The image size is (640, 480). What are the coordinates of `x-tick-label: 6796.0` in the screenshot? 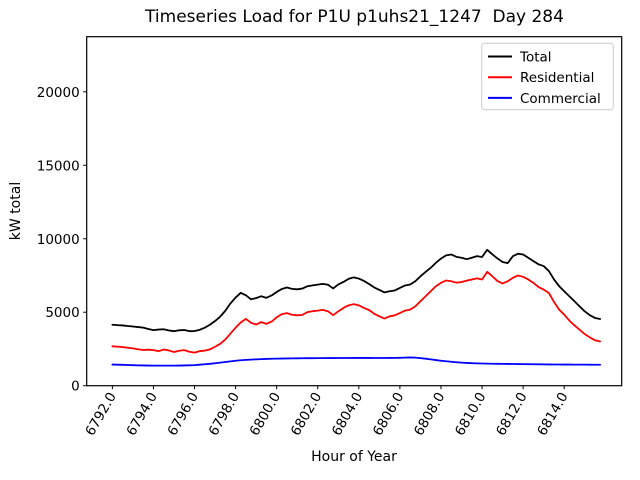 It's located at (183, 414).